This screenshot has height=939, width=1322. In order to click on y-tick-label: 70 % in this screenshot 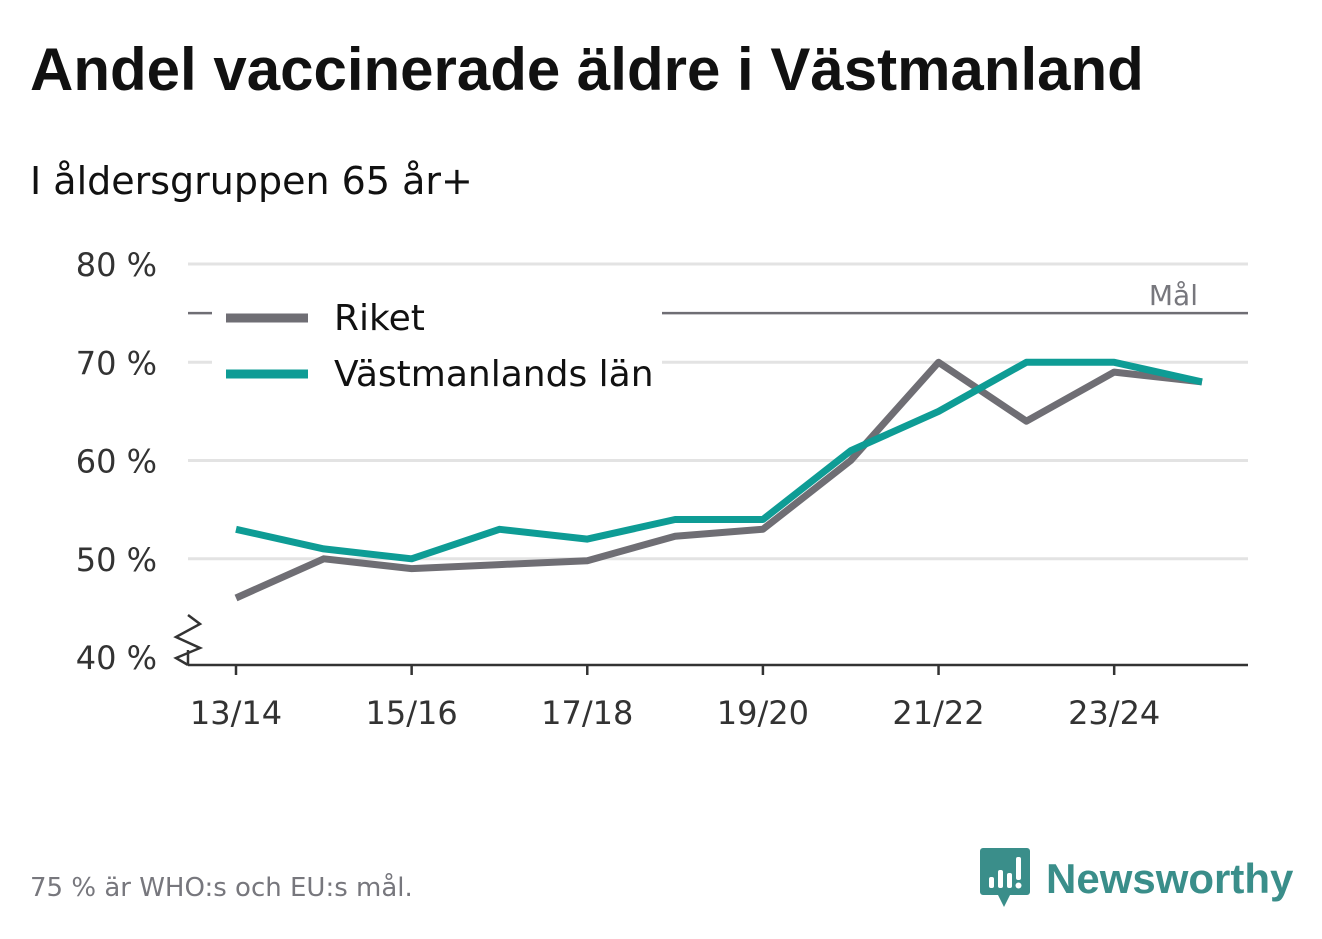, I will do `click(116, 363)`.